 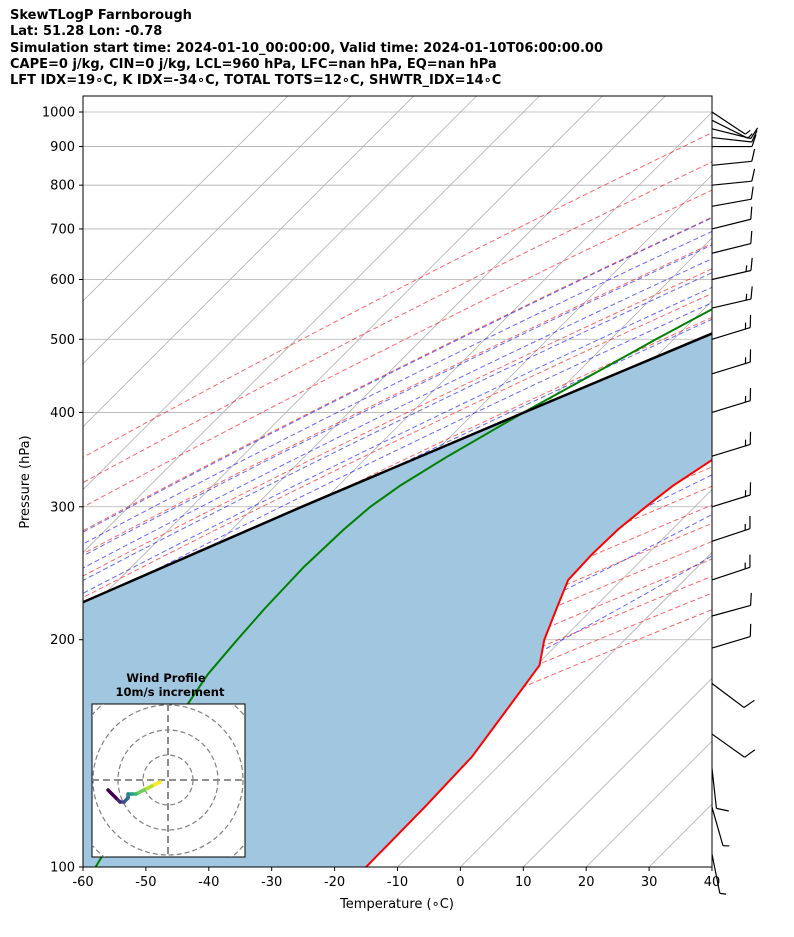 What do you see at coordinates (62, 340) in the screenshot?
I see `y-tick-label: 500` at bounding box center [62, 340].